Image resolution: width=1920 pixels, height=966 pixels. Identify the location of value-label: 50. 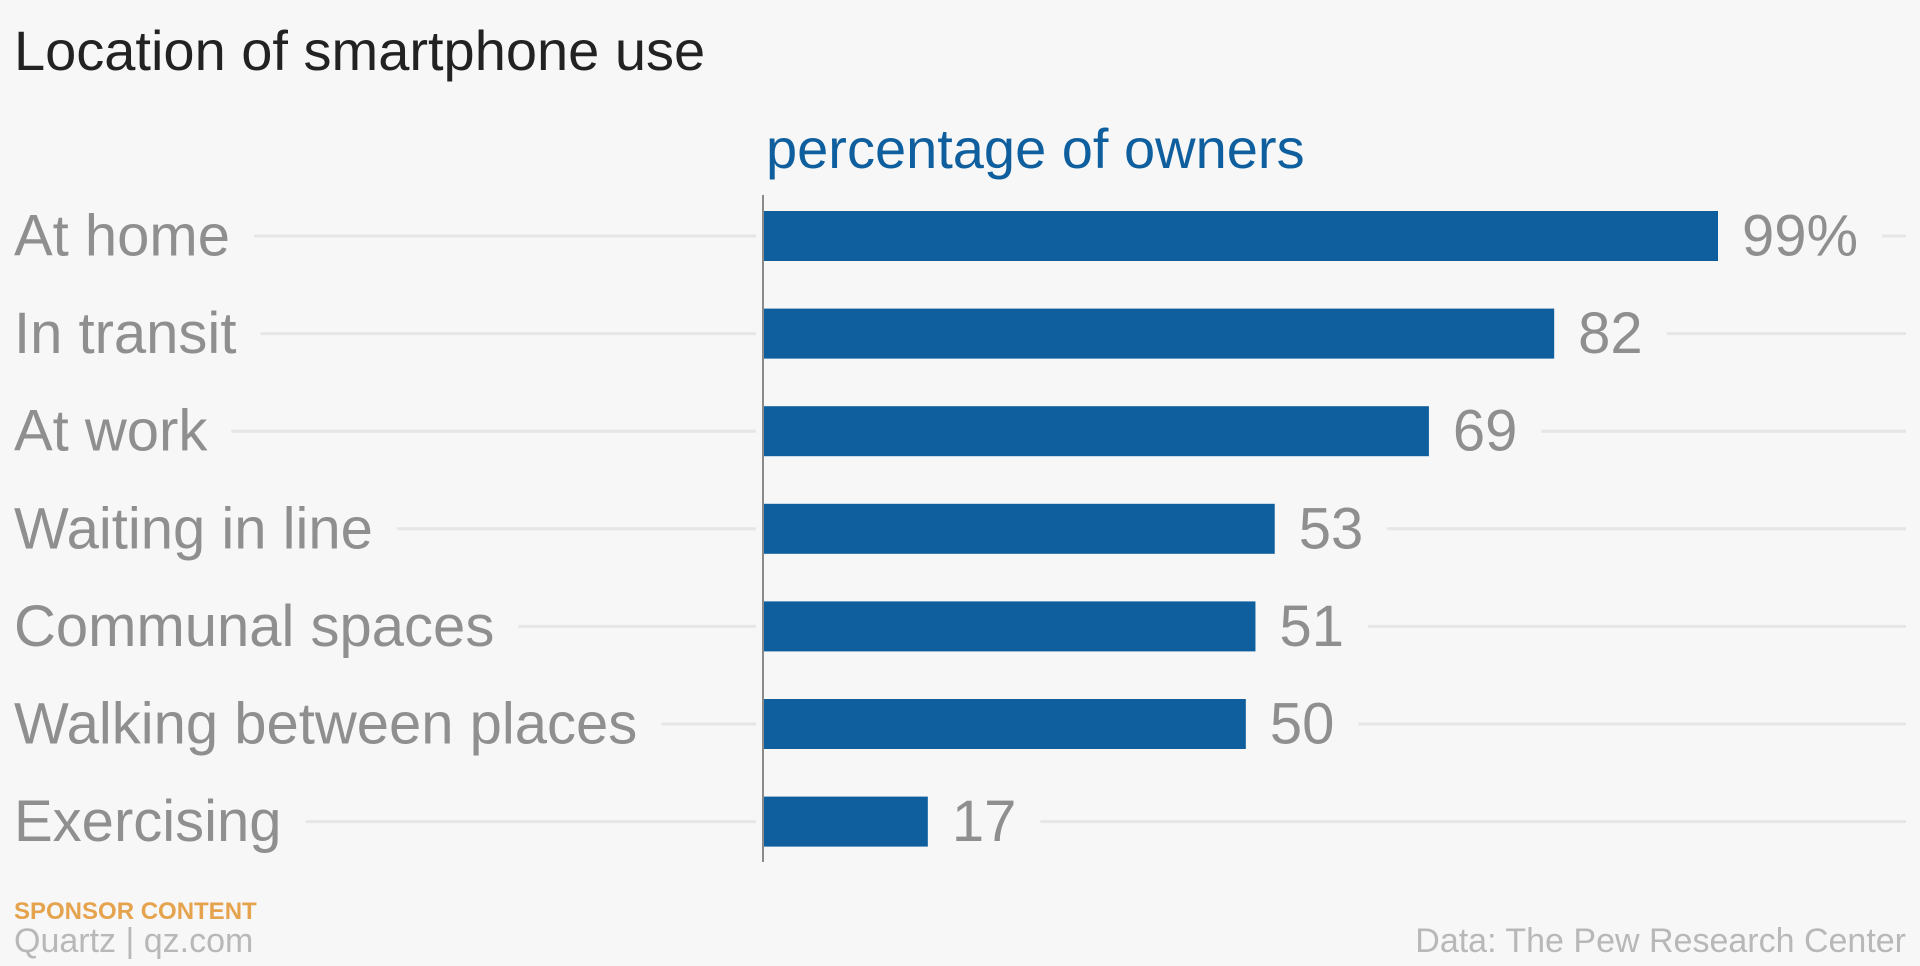
(1302, 724).